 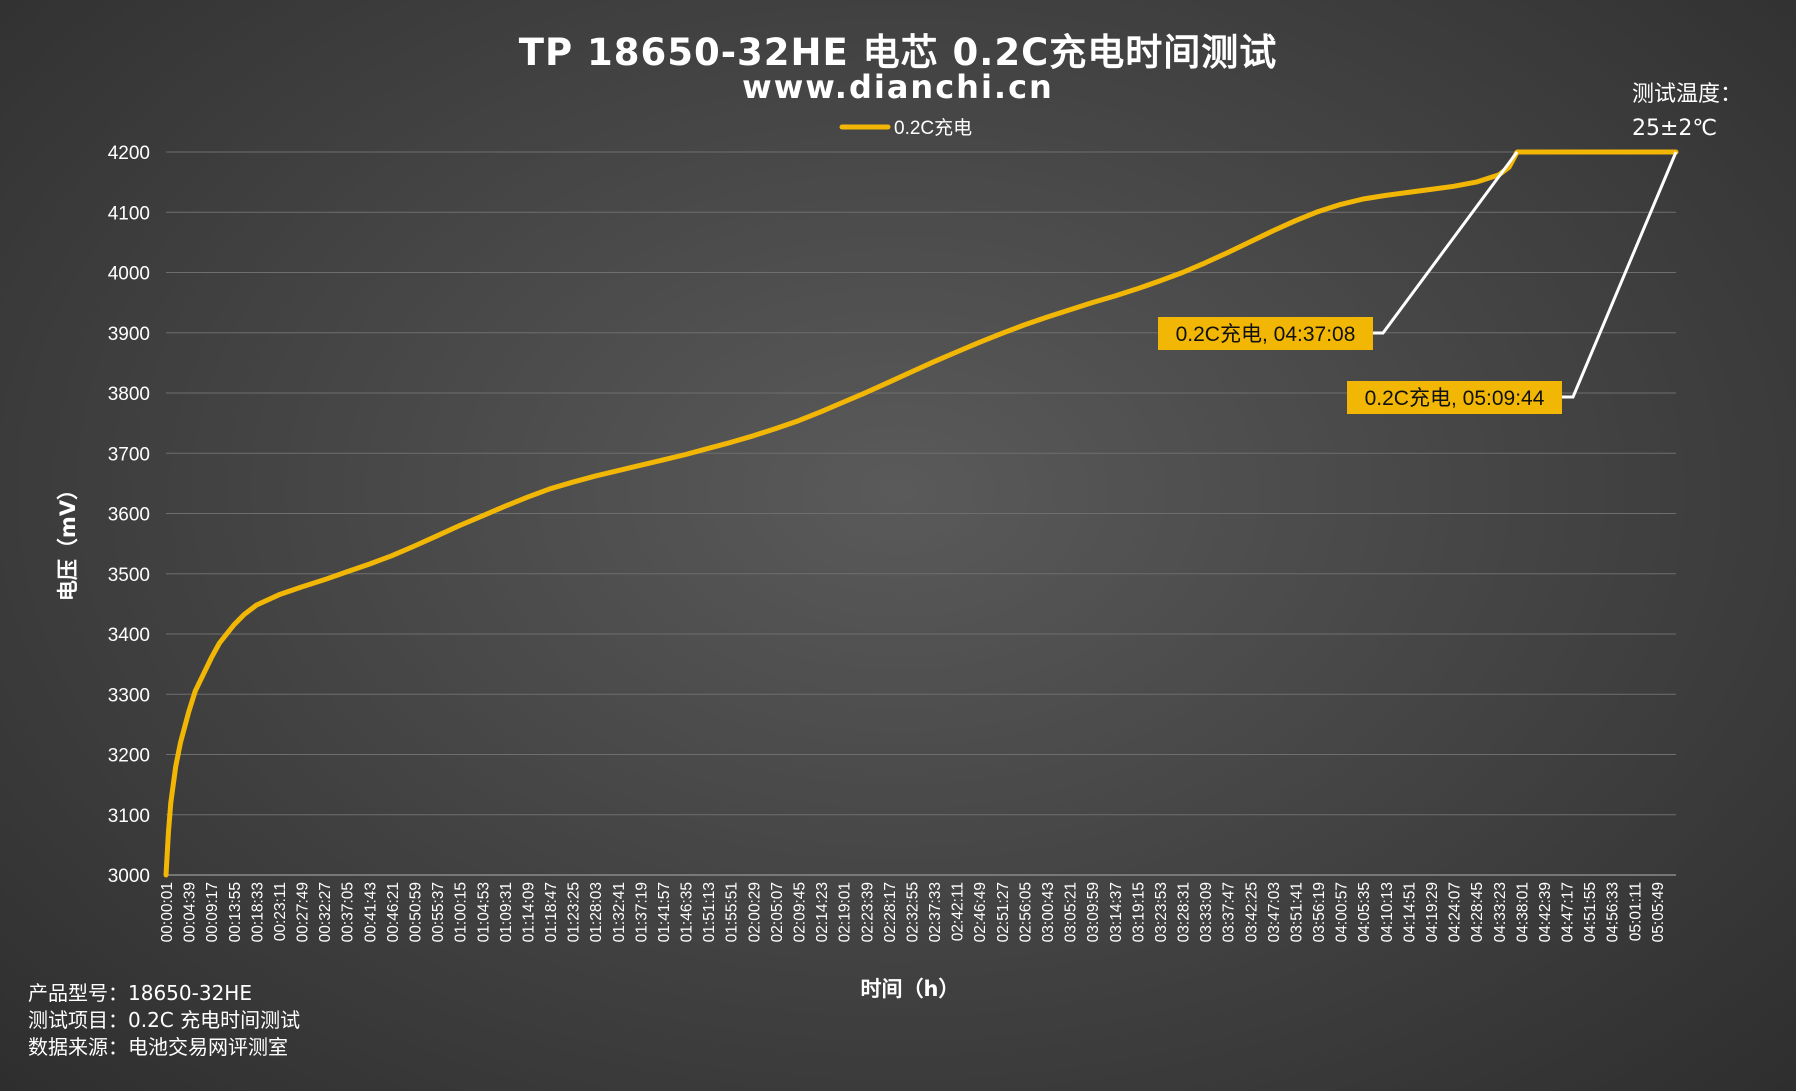 I want to click on y-axis-title: 电压（mV）, so click(x=68, y=540).